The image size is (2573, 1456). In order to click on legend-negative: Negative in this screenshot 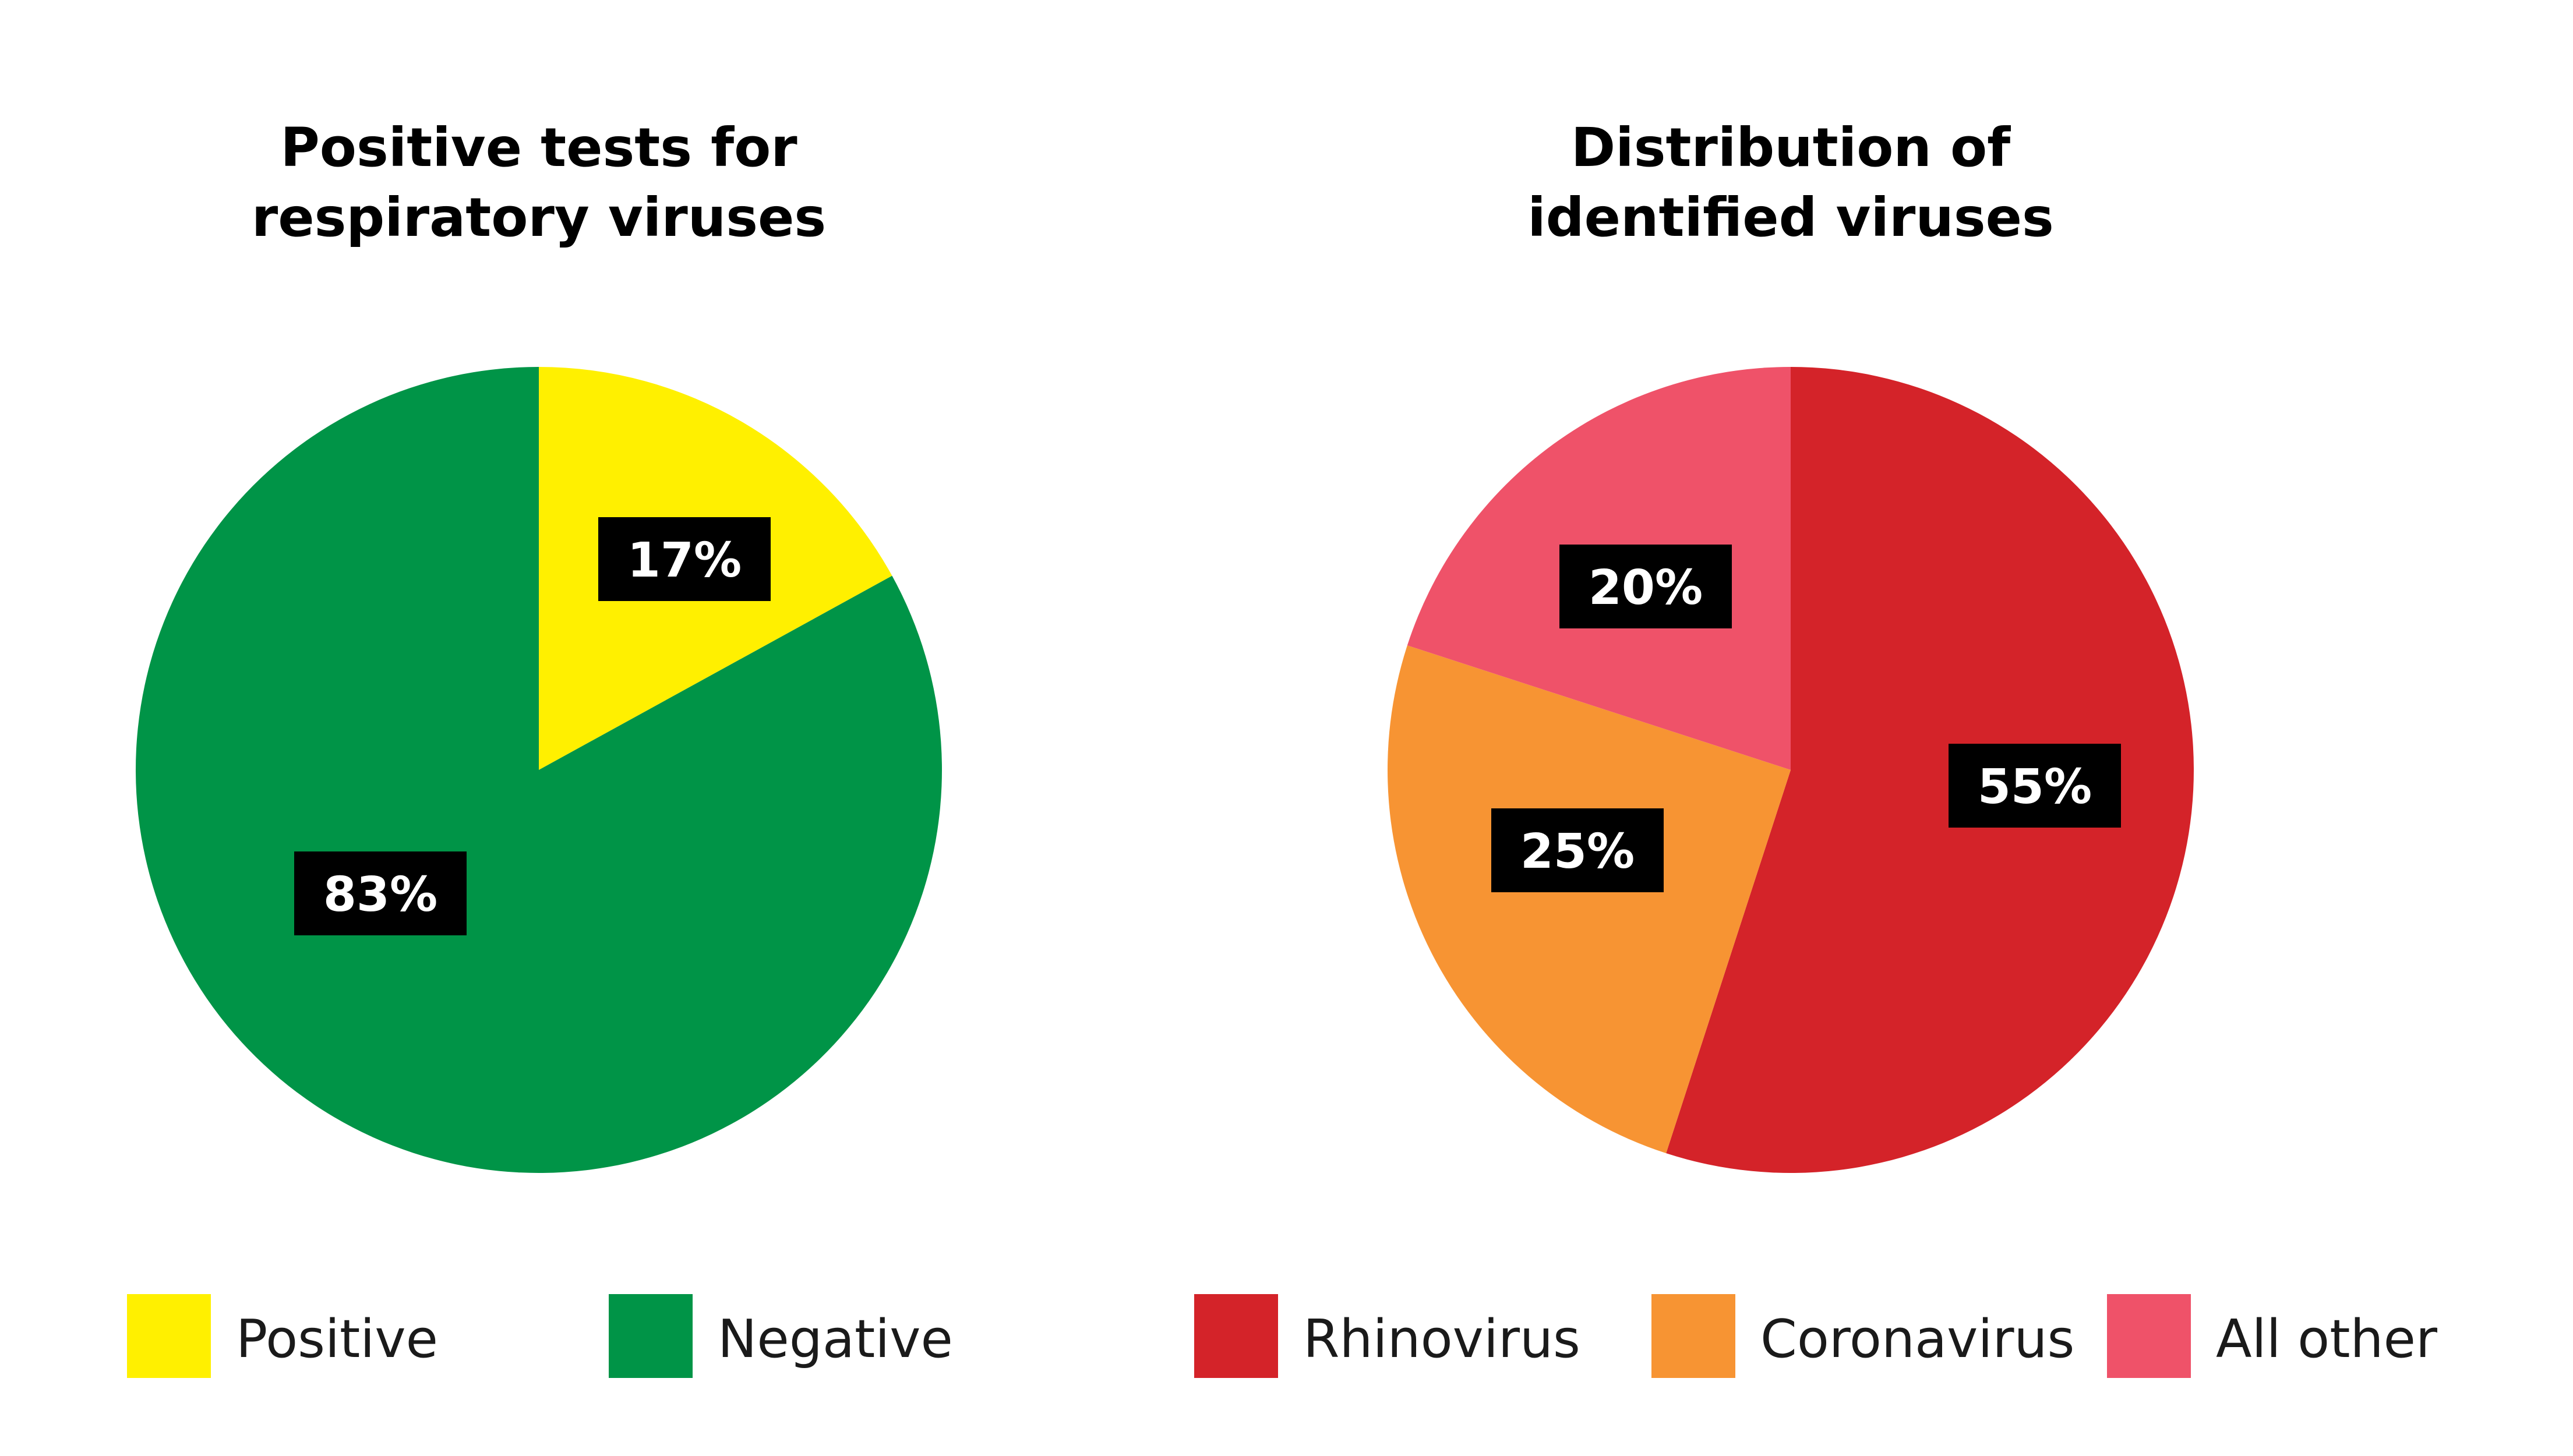, I will do `click(781, 1336)`.